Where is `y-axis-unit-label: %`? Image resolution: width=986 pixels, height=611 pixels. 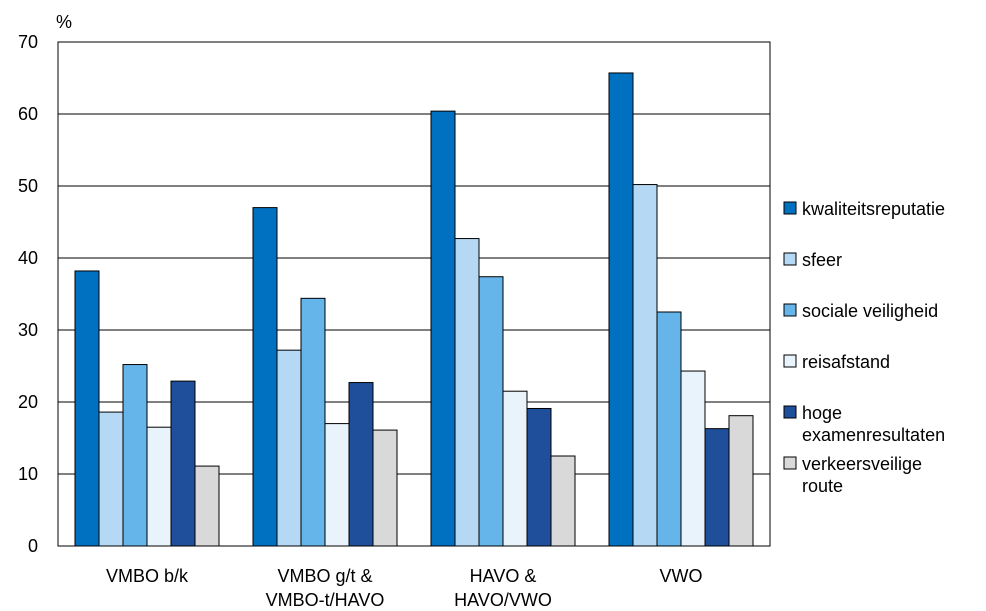 y-axis-unit-label: % is located at coordinates (64, 22).